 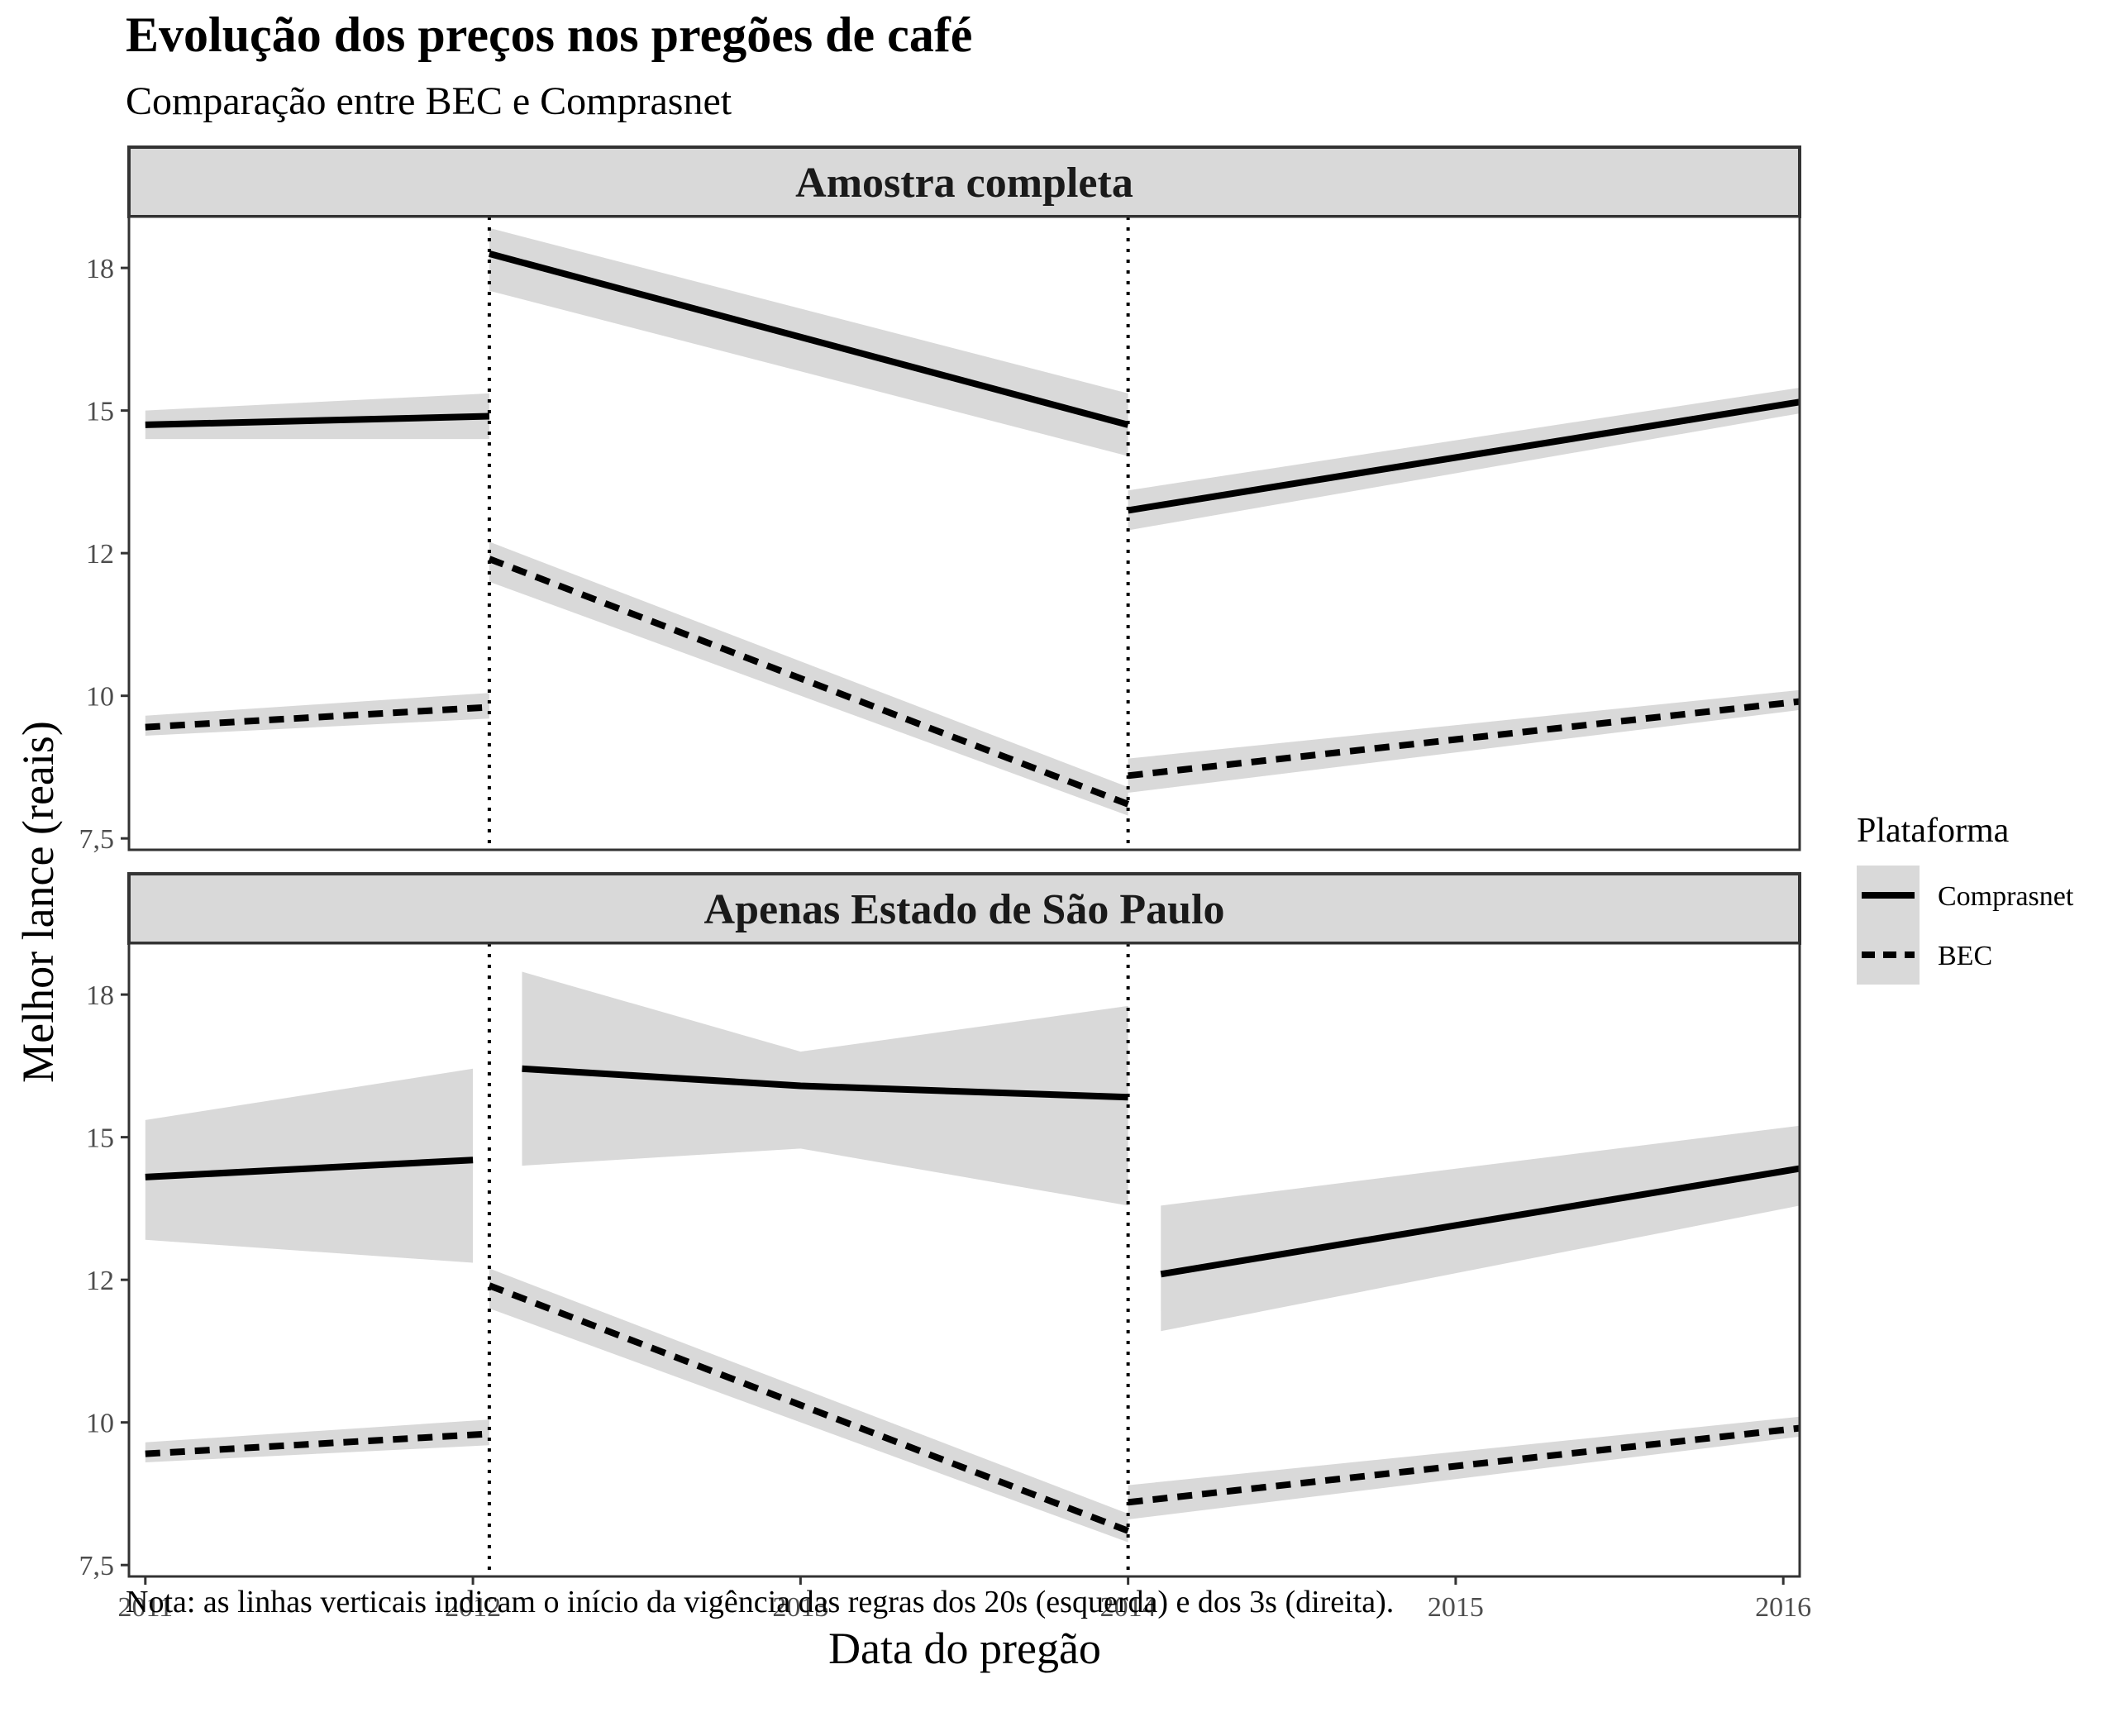 I want to click on panel-strip-label: Amostra completa, so click(x=964, y=183).